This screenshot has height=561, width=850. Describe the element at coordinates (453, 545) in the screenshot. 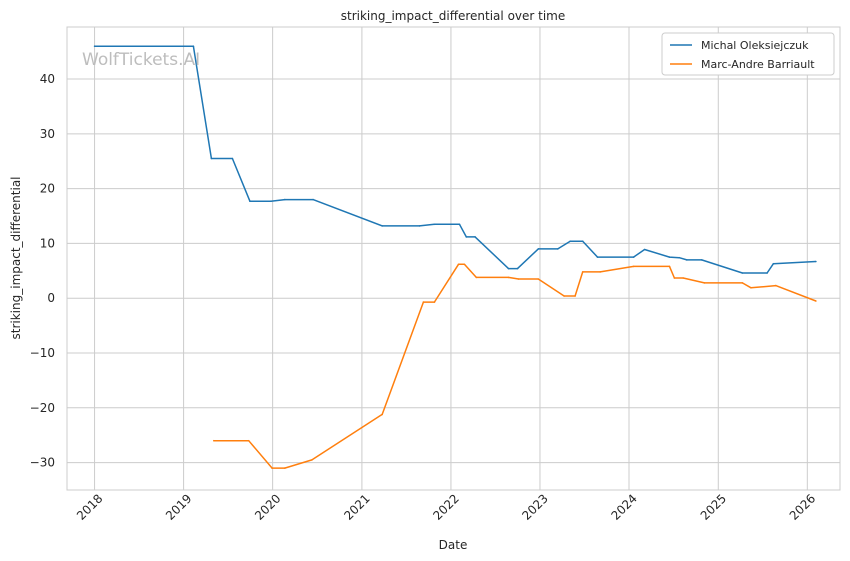

I see `x-axis-label: Date` at that location.